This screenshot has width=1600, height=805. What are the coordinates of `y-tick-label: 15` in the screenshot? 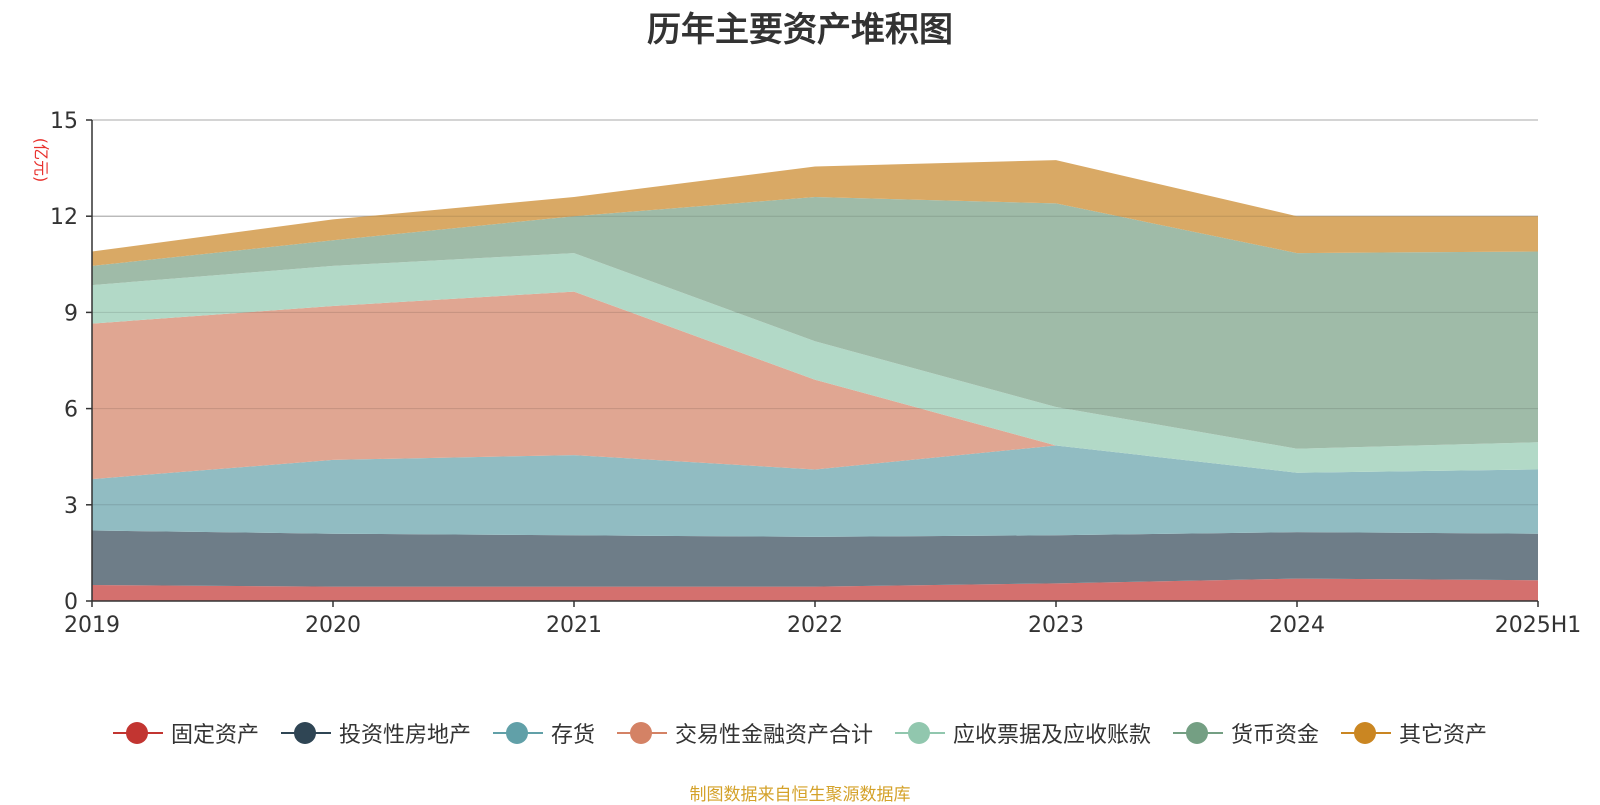 It's located at (64, 121).